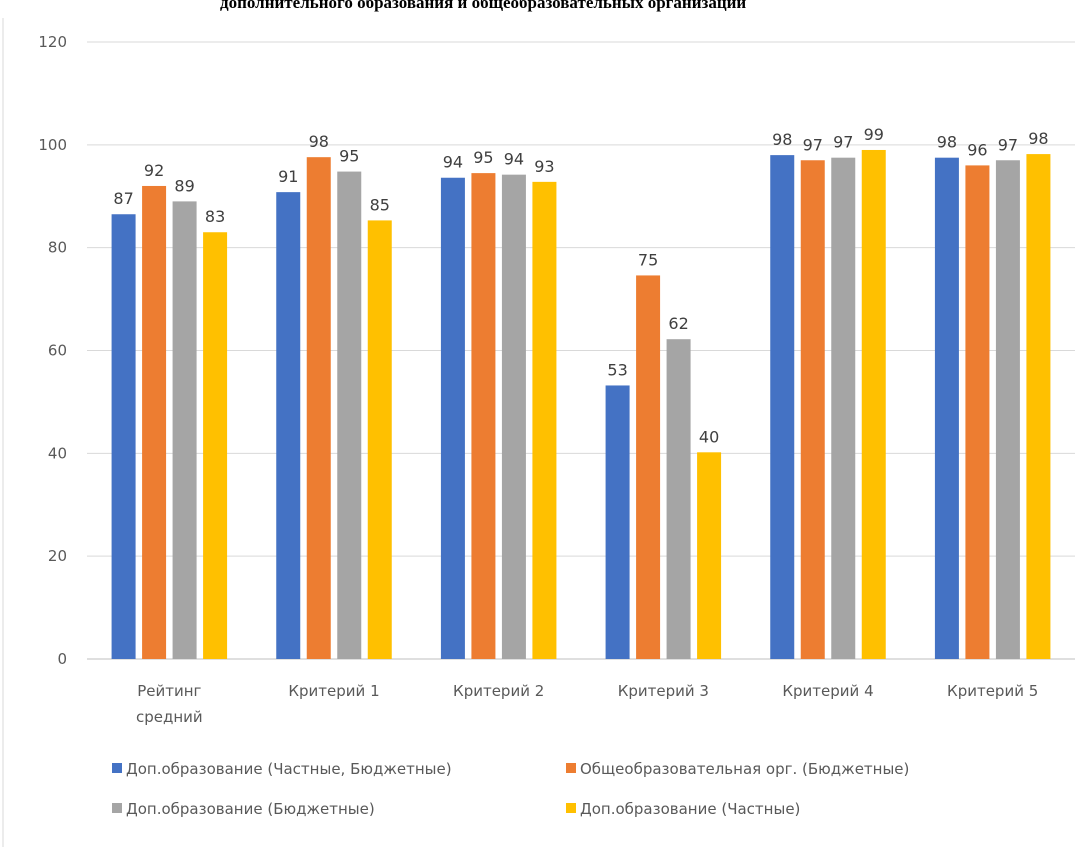 This screenshot has height=847, width=1079. Describe the element at coordinates (617, 369) in the screenshot. I see `data-label: 53` at that location.